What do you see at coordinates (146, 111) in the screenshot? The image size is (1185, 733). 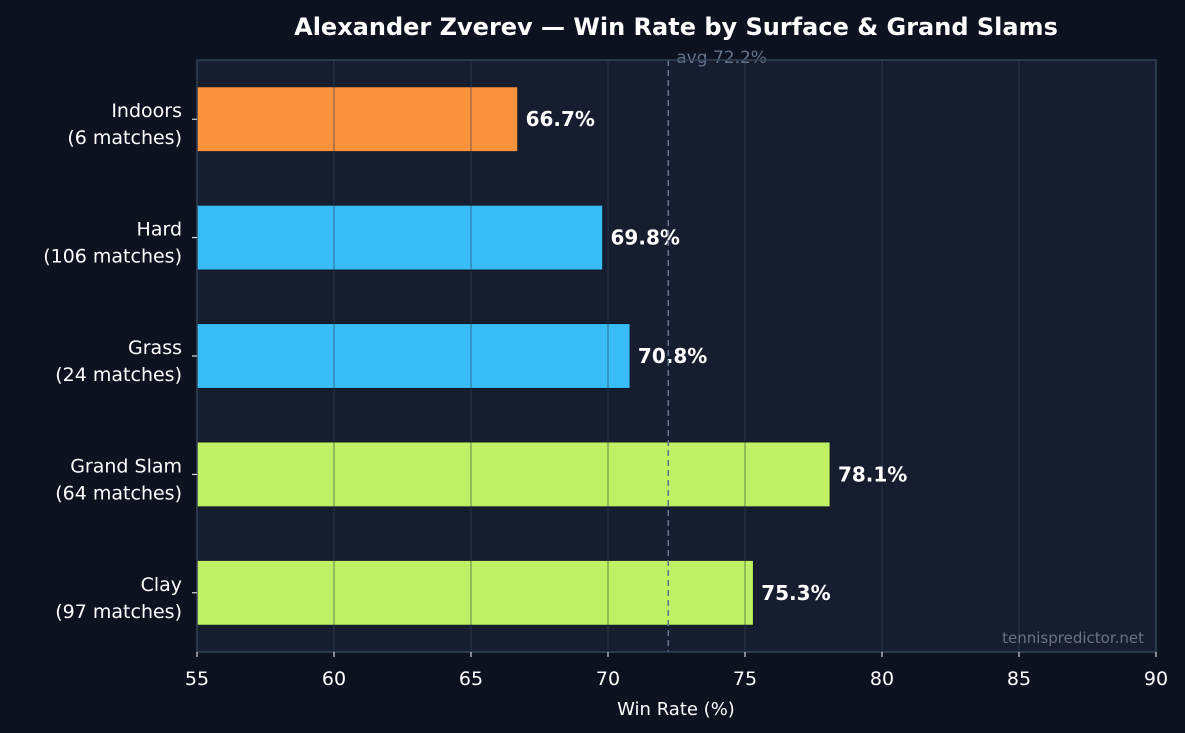 I see `y-tick-label-name: Indoors` at bounding box center [146, 111].